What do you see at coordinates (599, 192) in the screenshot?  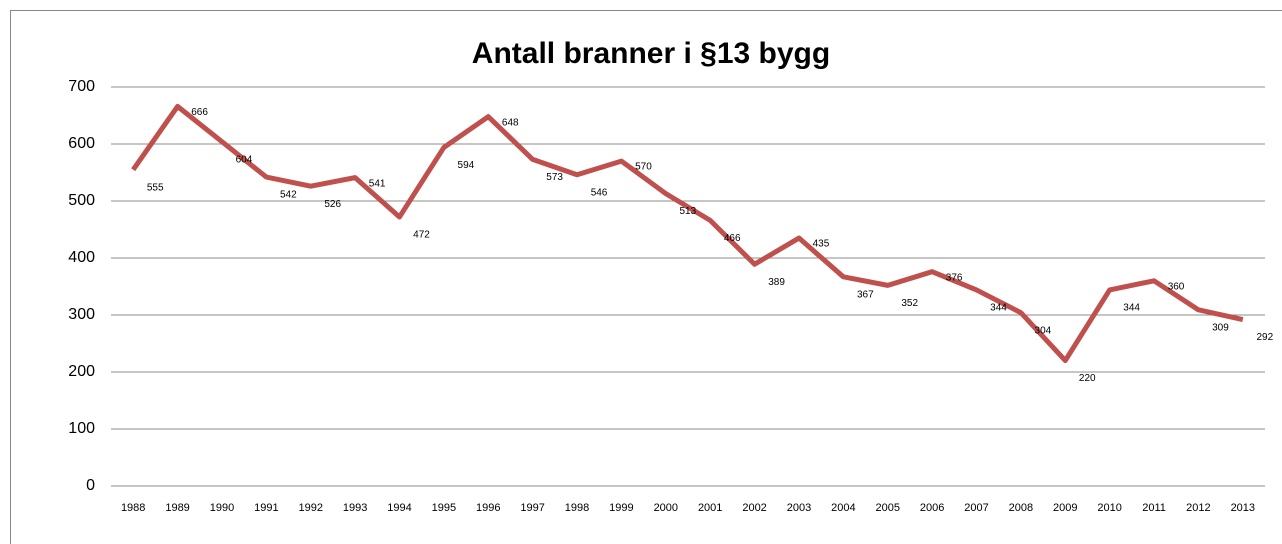 I see `data-label: 546` at bounding box center [599, 192].